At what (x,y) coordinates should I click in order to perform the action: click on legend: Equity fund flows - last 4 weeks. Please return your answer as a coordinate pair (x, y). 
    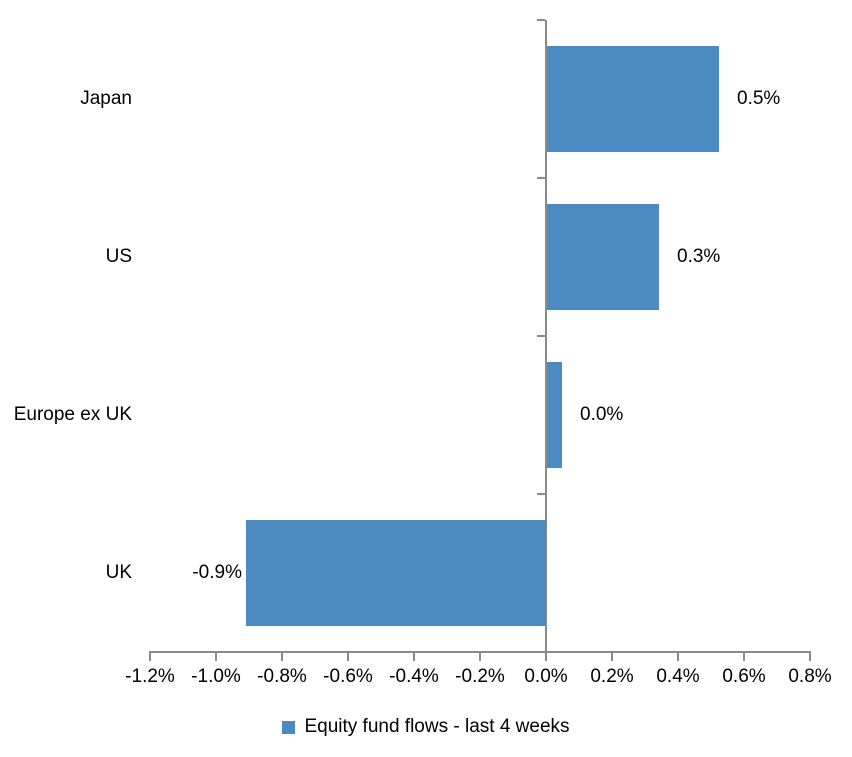
    Looking at the image, I should click on (426, 727).